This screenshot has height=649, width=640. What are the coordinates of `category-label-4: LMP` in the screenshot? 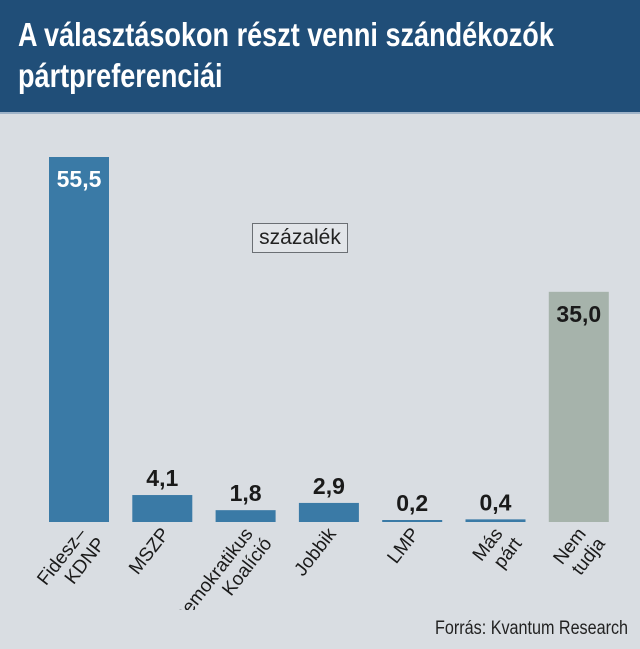 It's located at (404, 546).